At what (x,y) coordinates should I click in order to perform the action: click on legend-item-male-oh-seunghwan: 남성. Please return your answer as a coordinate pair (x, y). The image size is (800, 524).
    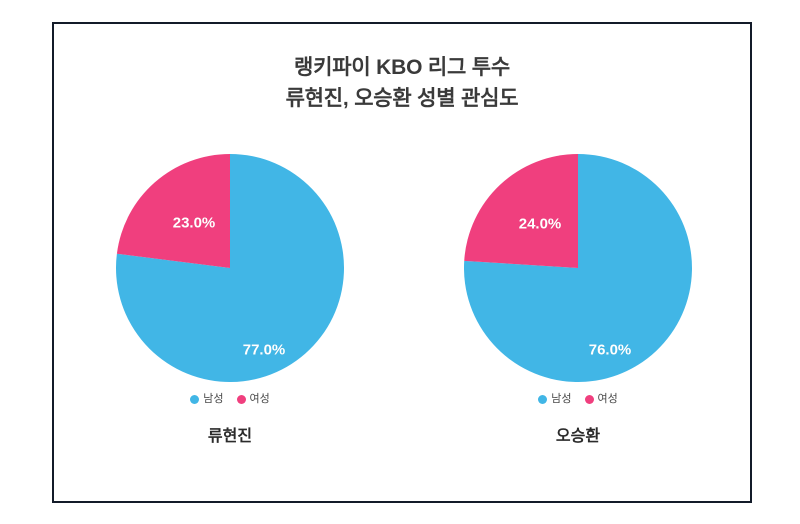
    Looking at the image, I should click on (555, 399).